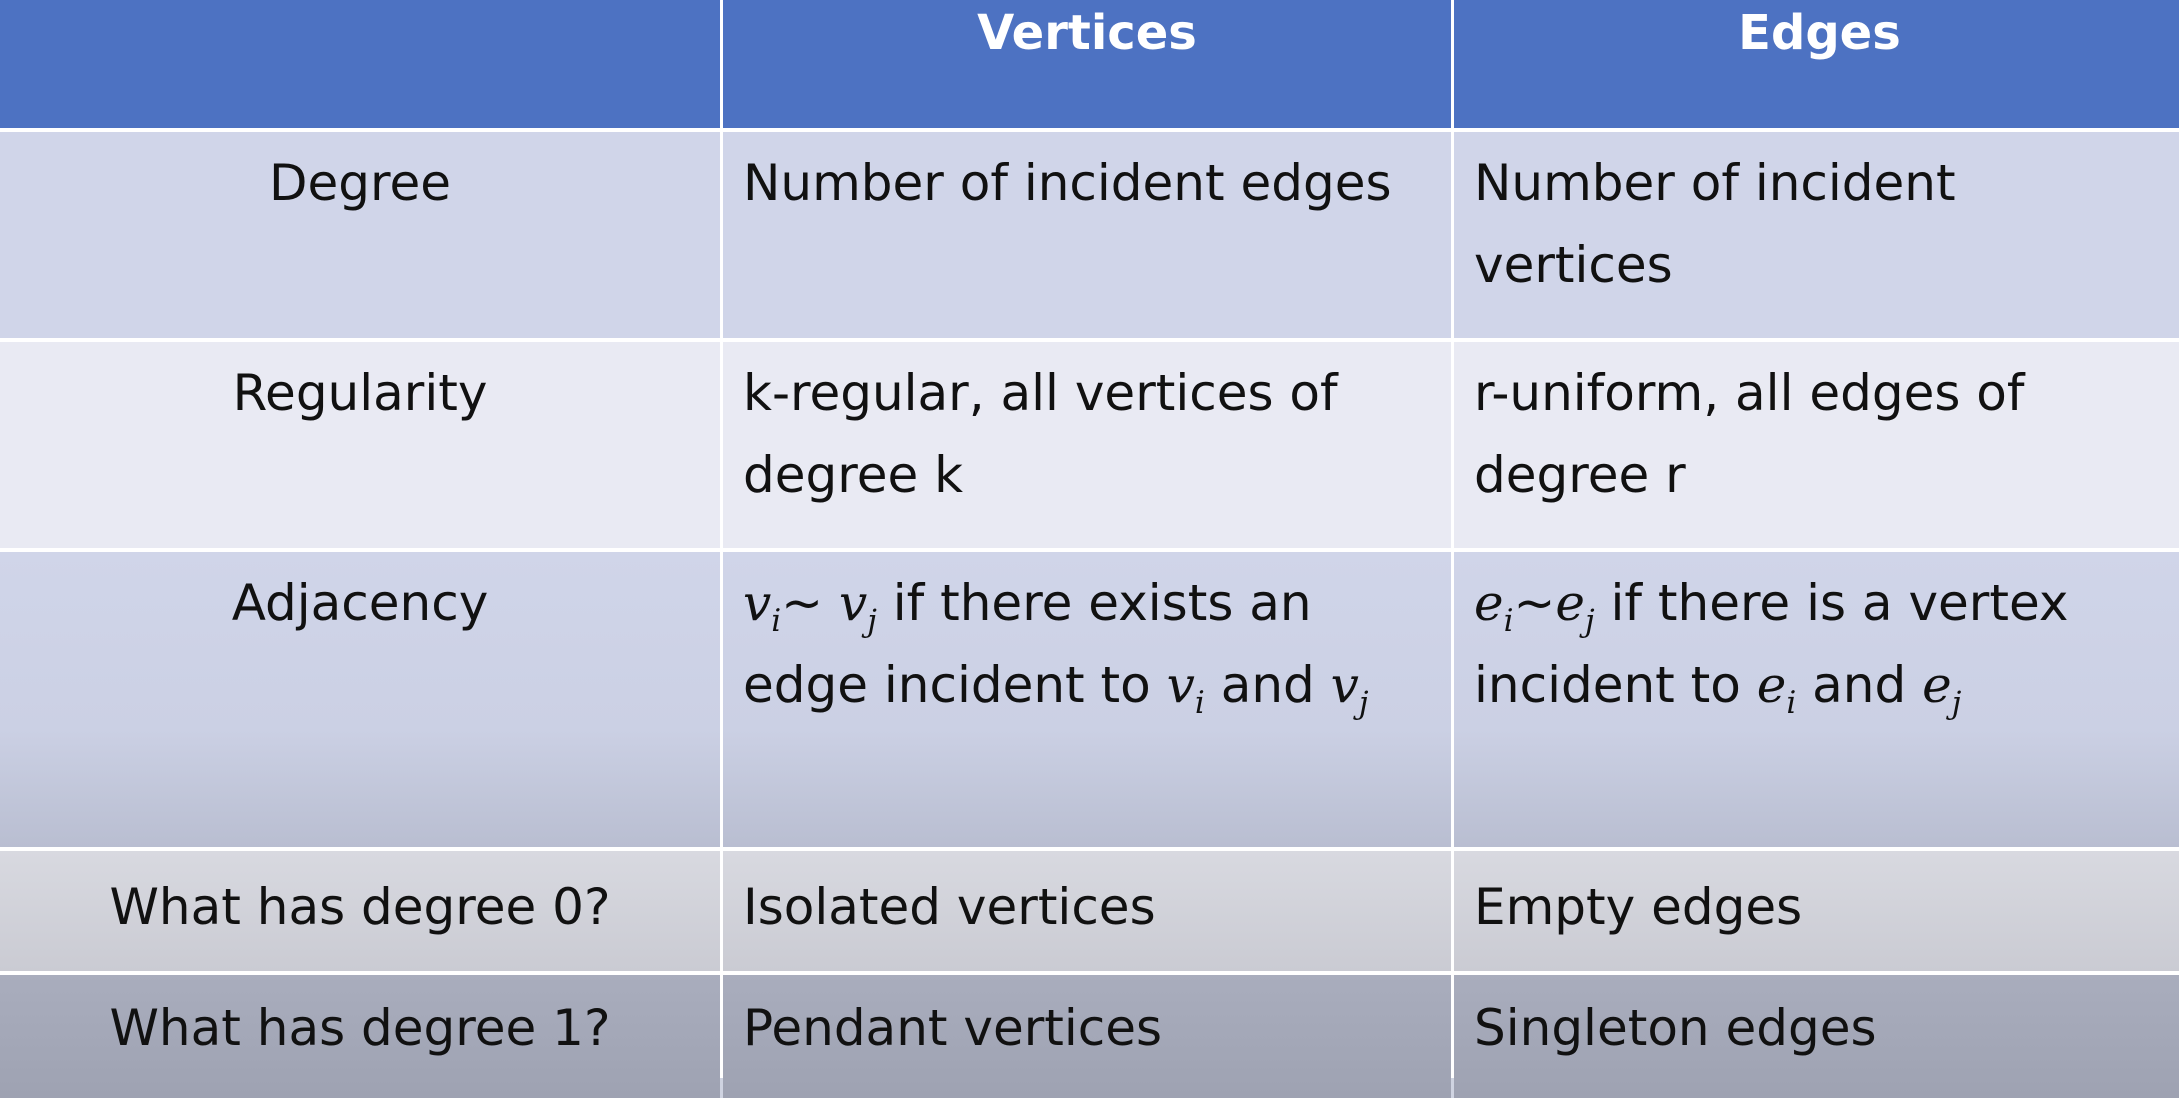 The image size is (2179, 1098). I want to click on adjacency-edges-line1: ei~ej if there is a vertex, so click(1824, 603).